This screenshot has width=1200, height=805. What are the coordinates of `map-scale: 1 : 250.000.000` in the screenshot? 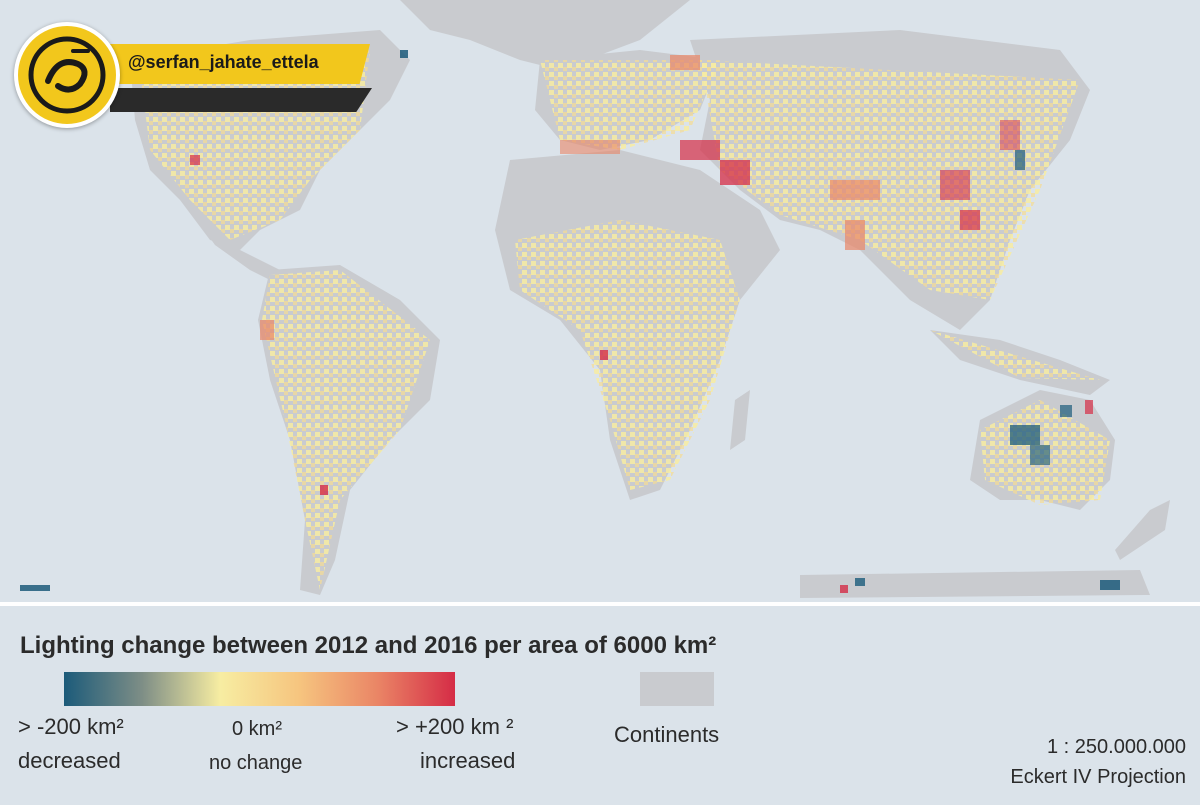 It's located at (1116, 747).